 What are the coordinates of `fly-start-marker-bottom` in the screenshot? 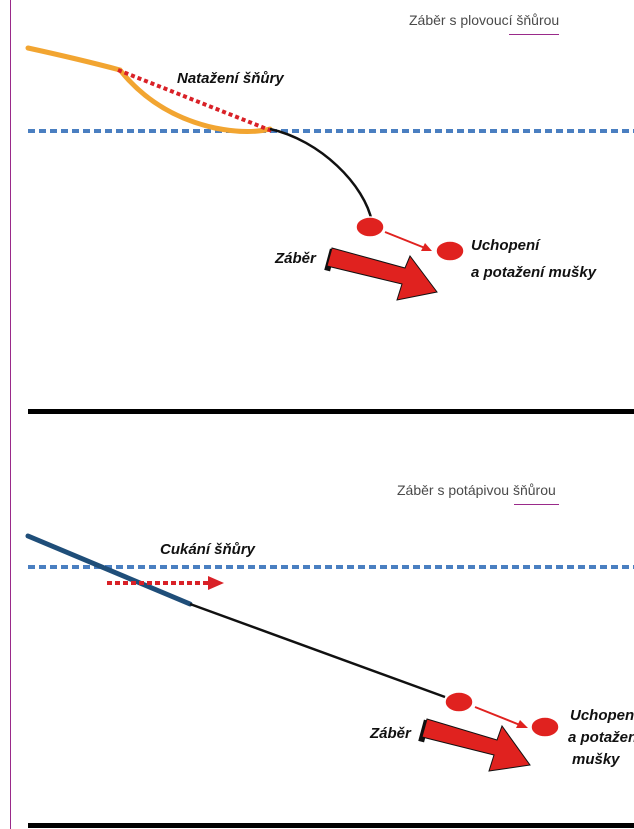 It's located at (459, 702).